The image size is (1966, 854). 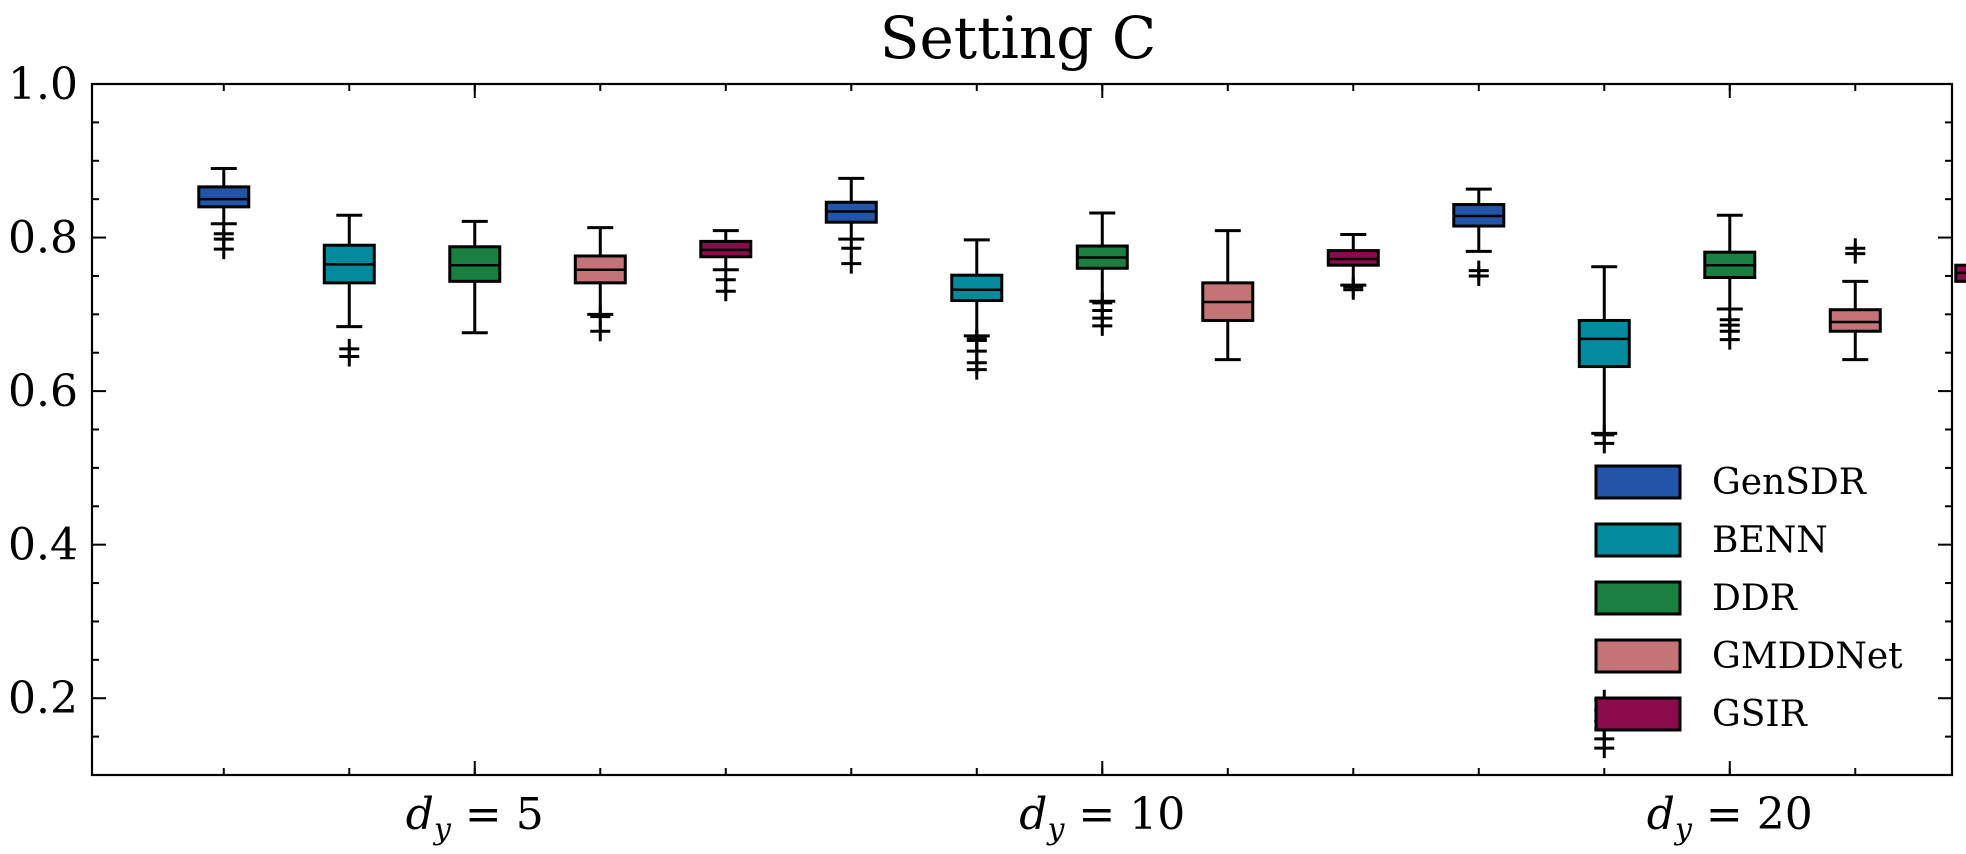 What do you see at coordinates (43, 698) in the screenshot?
I see `y-tick-label: 0.2` at bounding box center [43, 698].